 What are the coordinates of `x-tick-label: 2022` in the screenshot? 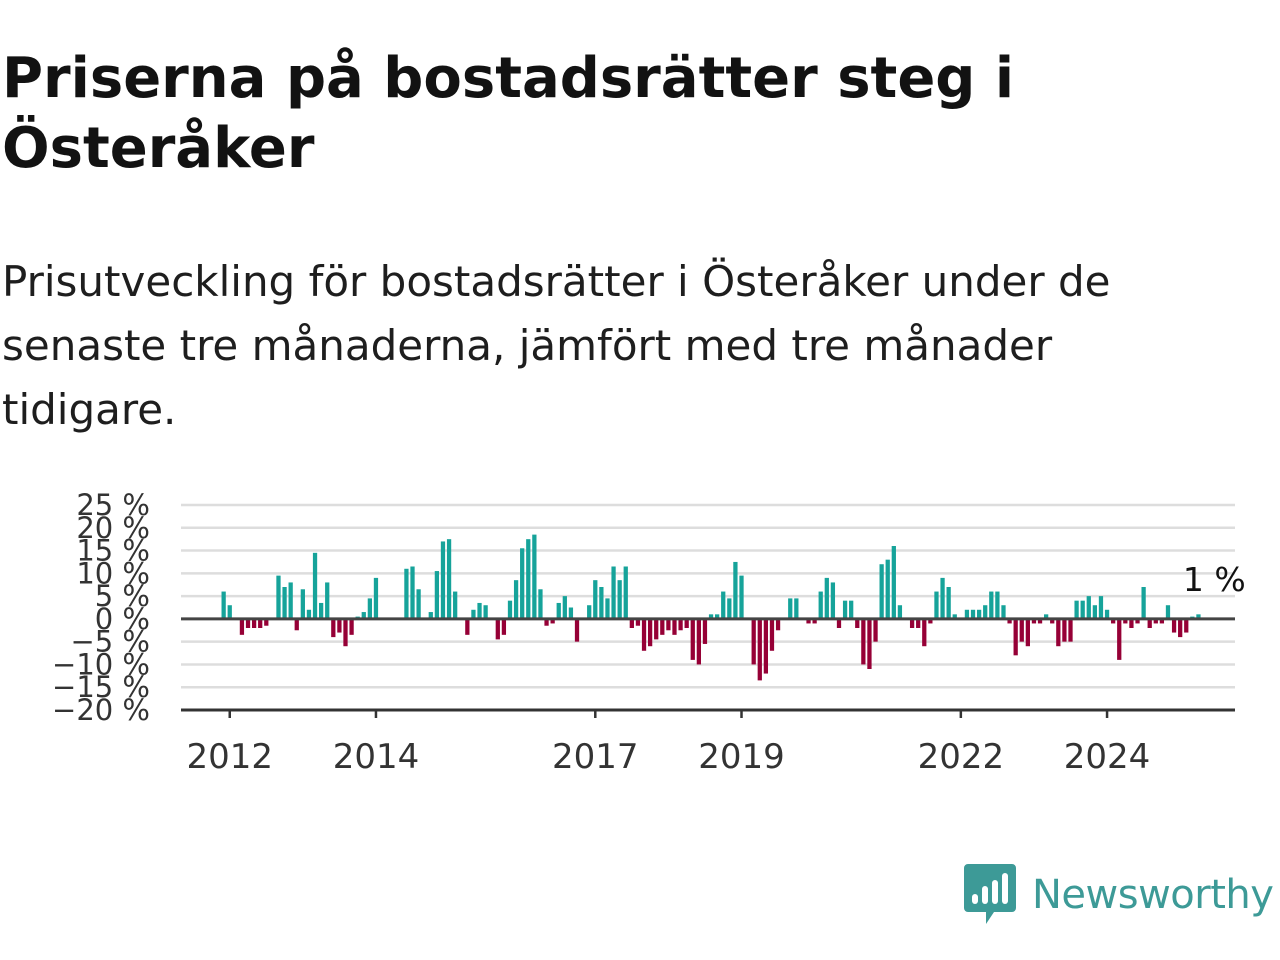 It's located at (961, 757).